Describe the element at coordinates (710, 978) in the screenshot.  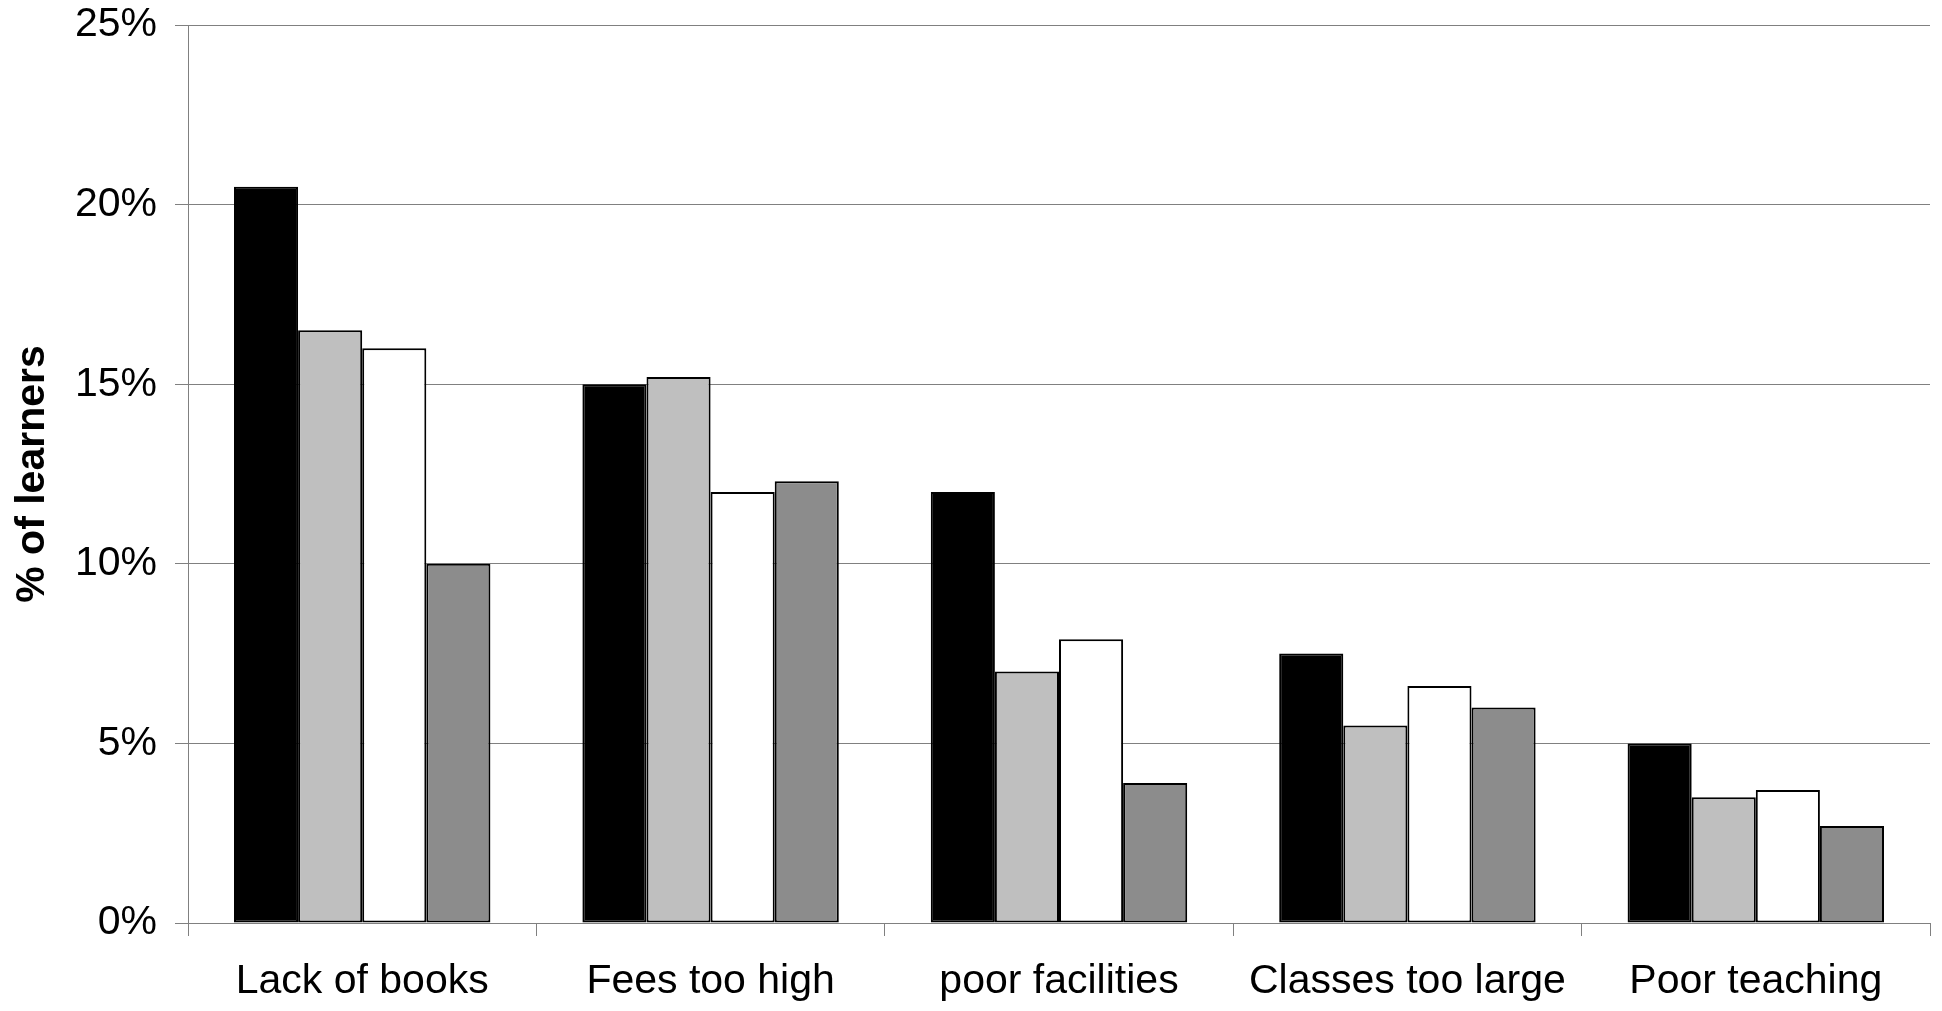
I see `x-tick-label: Fees too high` at that location.